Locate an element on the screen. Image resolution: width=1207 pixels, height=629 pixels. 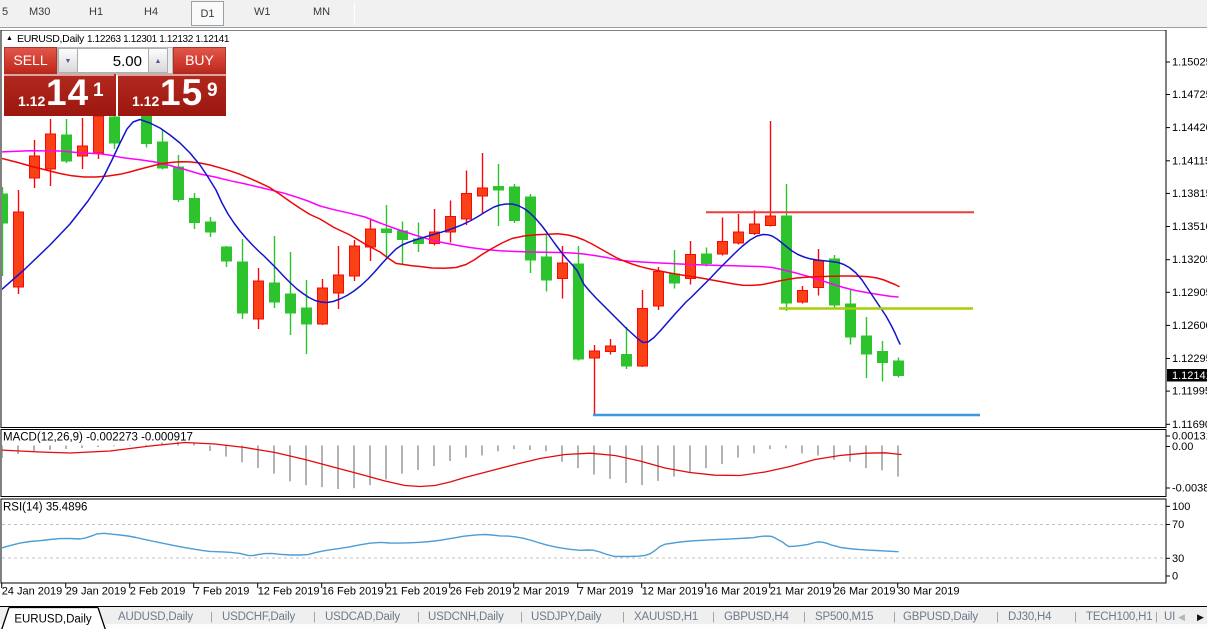
svg-text: 7 Feb 2019 is located at coordinates (222, 592).